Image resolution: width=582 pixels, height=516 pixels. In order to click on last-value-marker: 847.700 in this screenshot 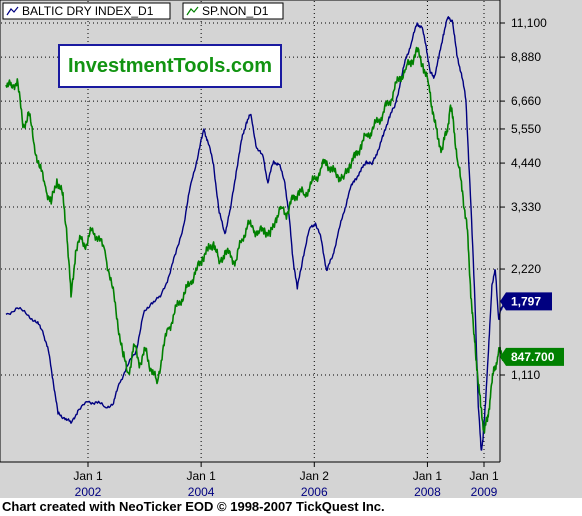, I will do `click(532, 356)`.